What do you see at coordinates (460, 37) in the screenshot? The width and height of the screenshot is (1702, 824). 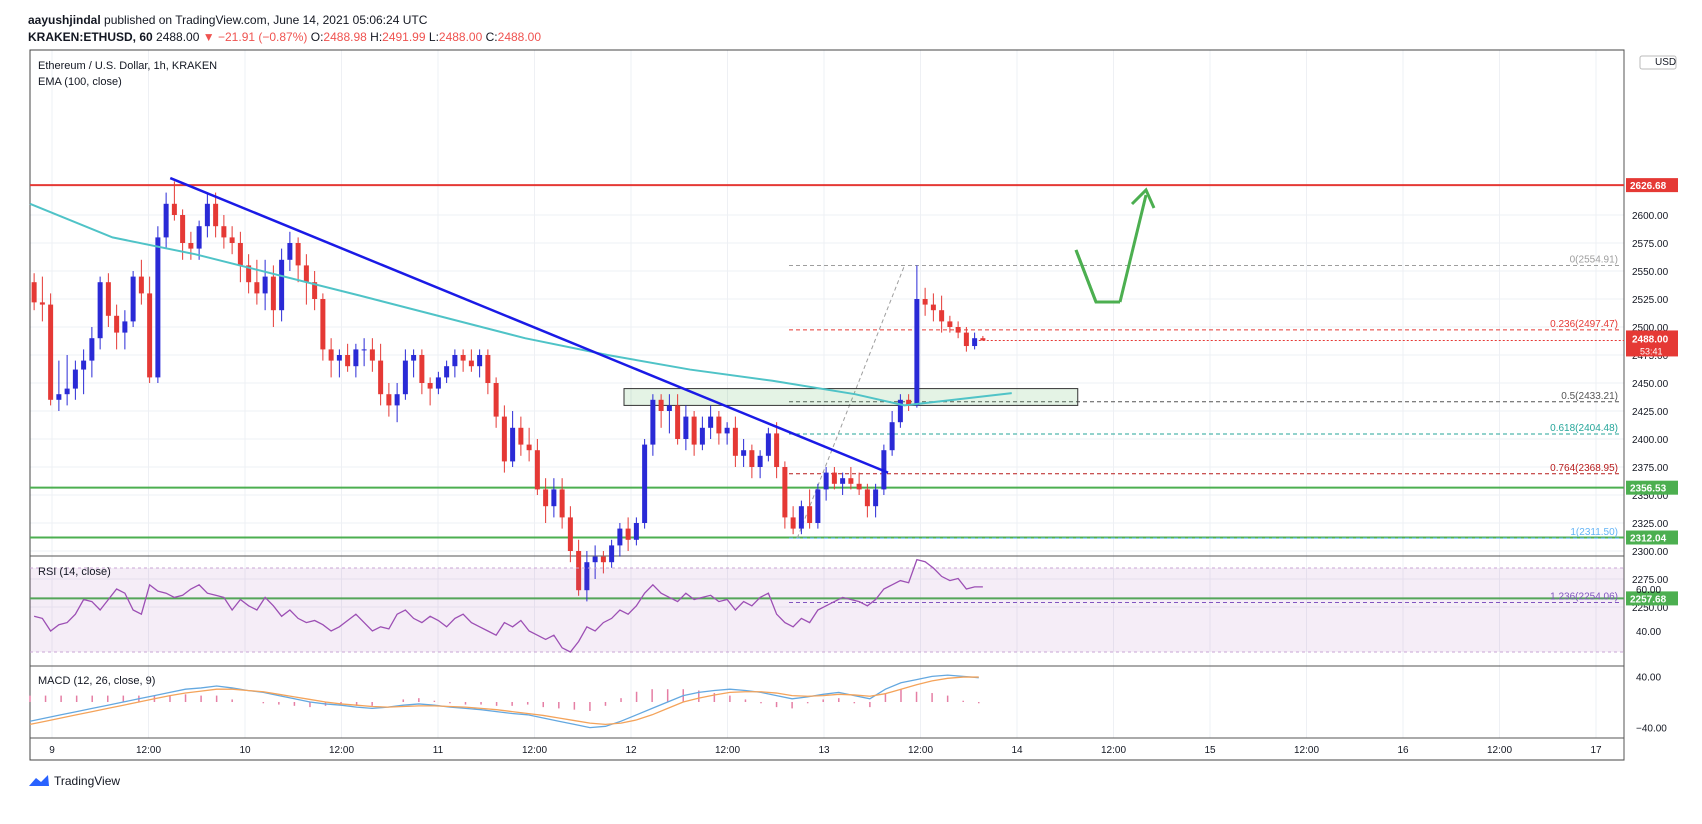 I see `low-value: 2488.00` at bounding box center [460, 37].